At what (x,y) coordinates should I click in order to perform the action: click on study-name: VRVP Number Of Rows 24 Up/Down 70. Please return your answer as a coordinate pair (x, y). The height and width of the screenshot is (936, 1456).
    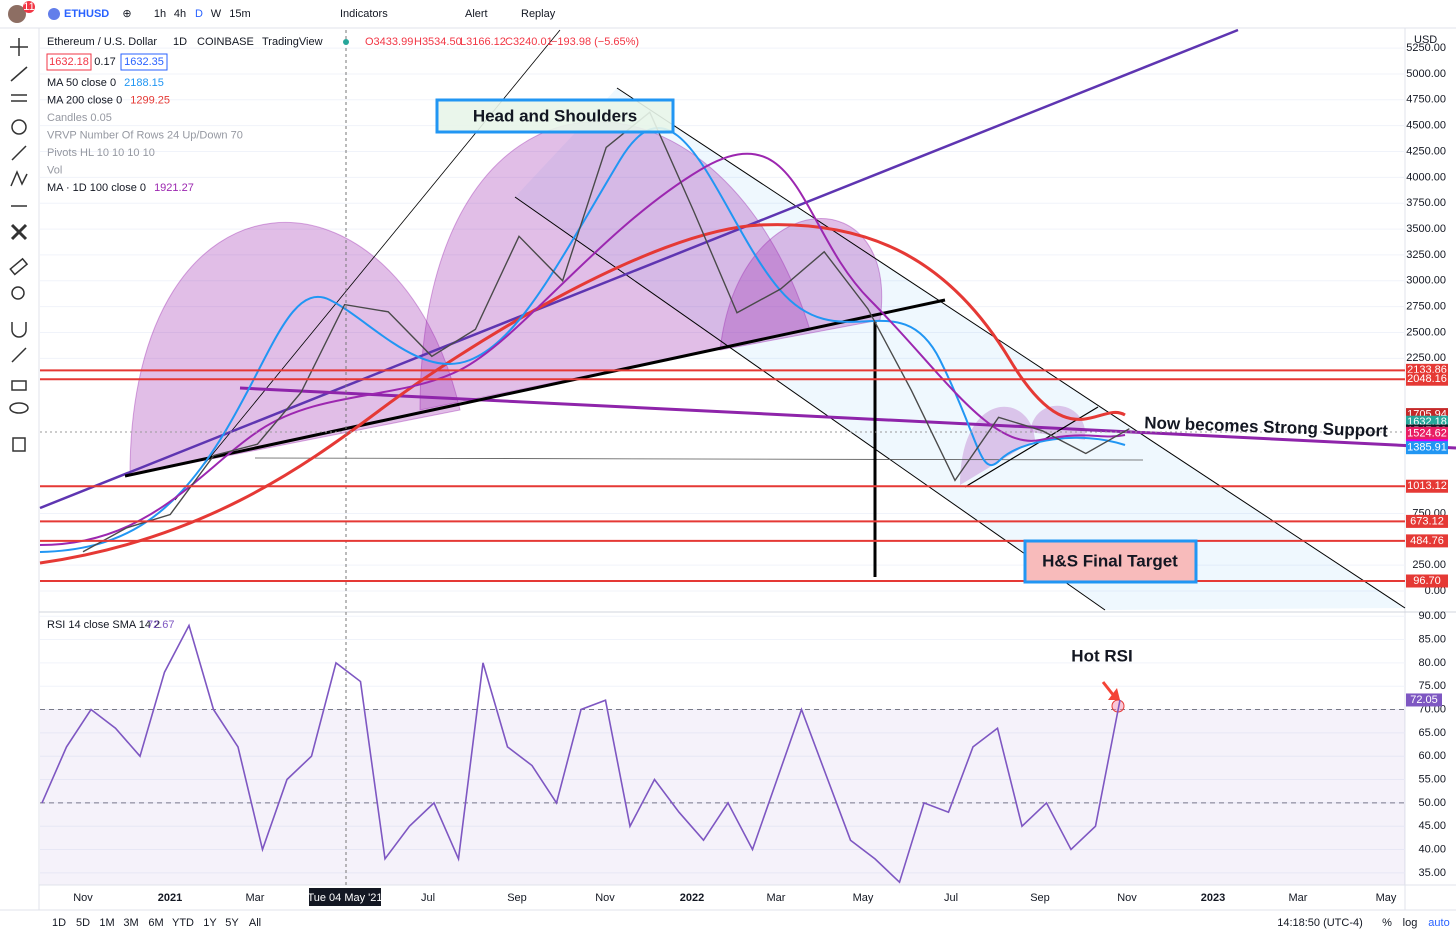
    Looking at the image, I should click on (145, 135).